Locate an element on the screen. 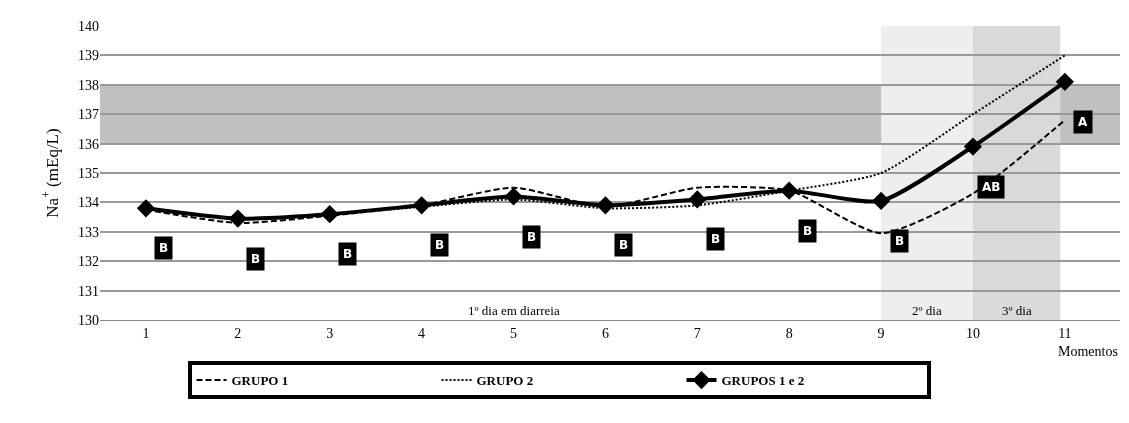 The width and height of the screenshot is (1129, 423). x-tick-label: 4 is located at coordinates (422, 333).